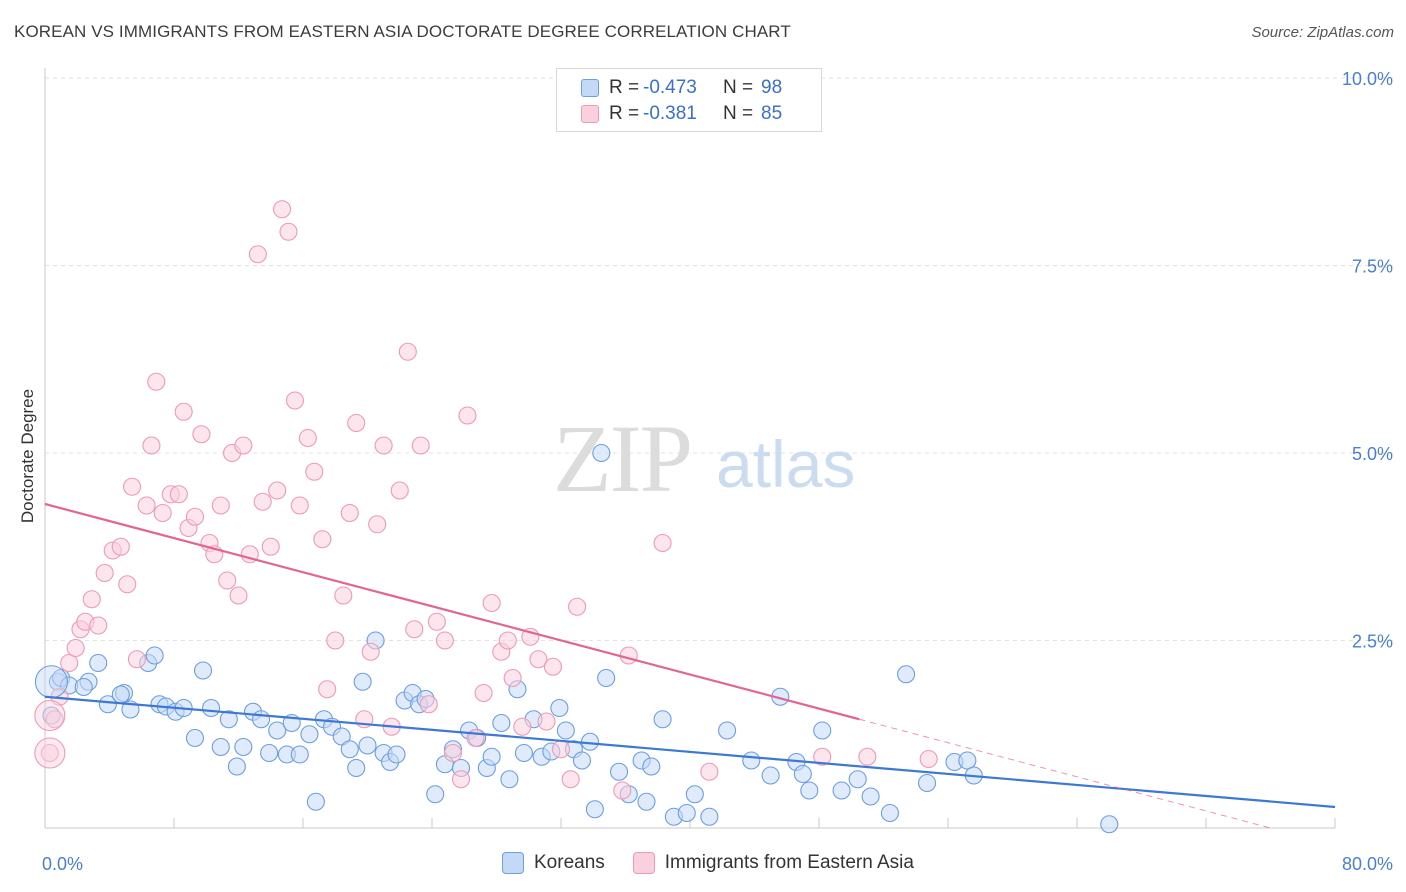 This screenshot has width=1406, height=892. I want to click on r-value: -0.381, so click(670, 113).